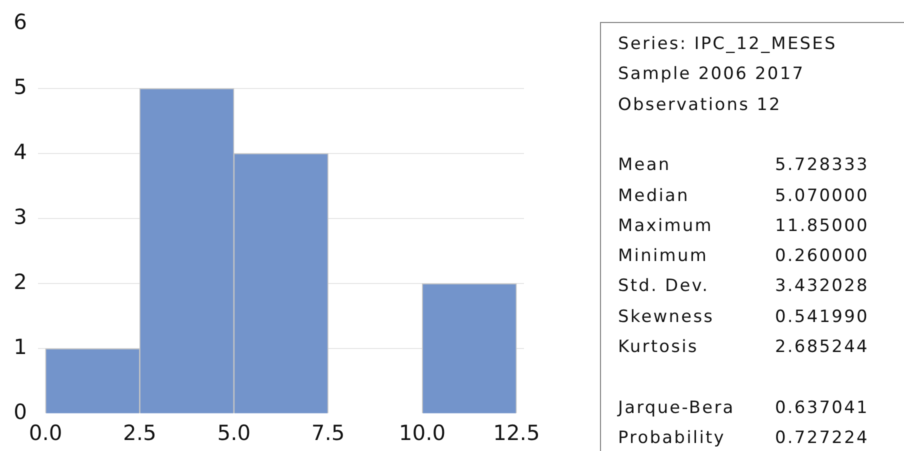 Image resolution: width=904 pixels, height=451 pixels. Describe the element at coordinates (20, 22) in the screenshot. I see `y-tick-label: 6` at that location.